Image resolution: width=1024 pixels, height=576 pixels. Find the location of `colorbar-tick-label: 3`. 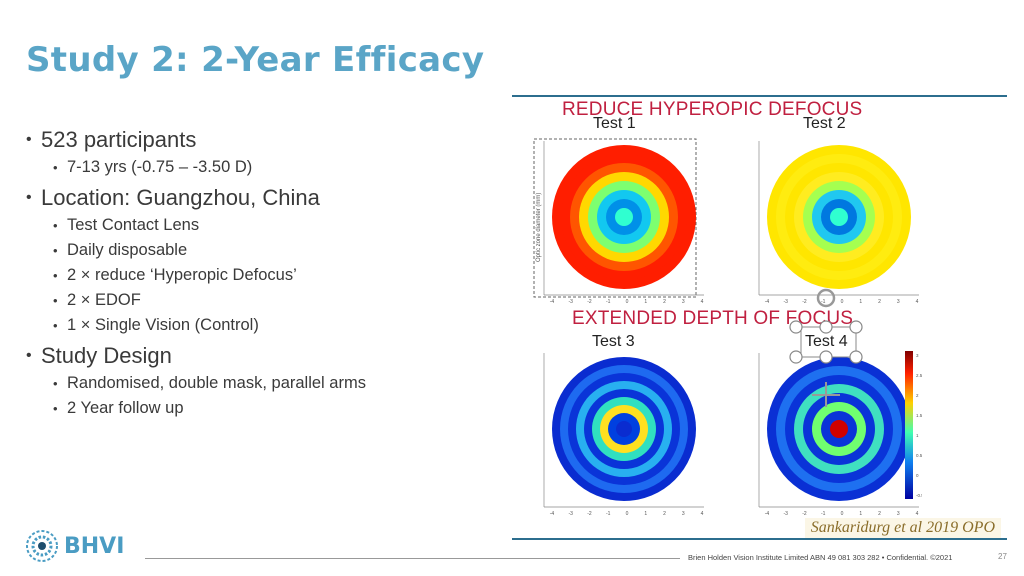

colorbar-tick-label: 3 is located at coordinates (917, 355).